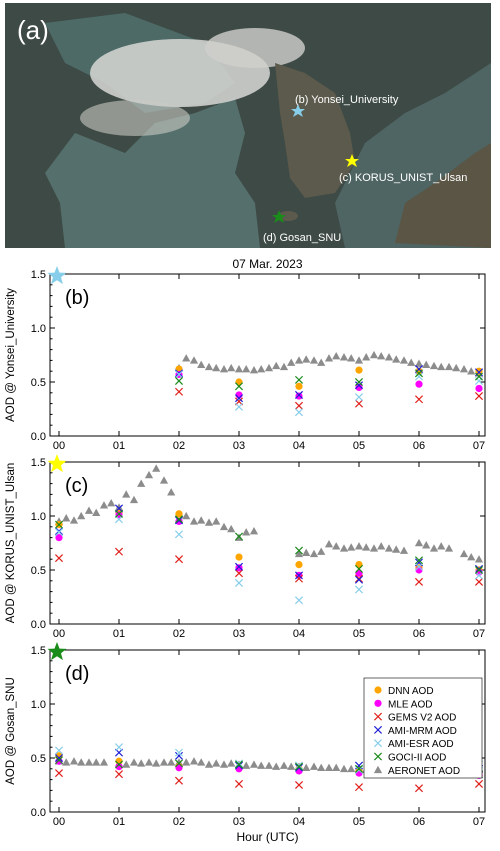 Image resolution: width=500 pixels, height=851 pixels. What do you see at coordinates (315, 130) in the screenshot?
I see `korean-peninsula` at bounding box center [315, 130].